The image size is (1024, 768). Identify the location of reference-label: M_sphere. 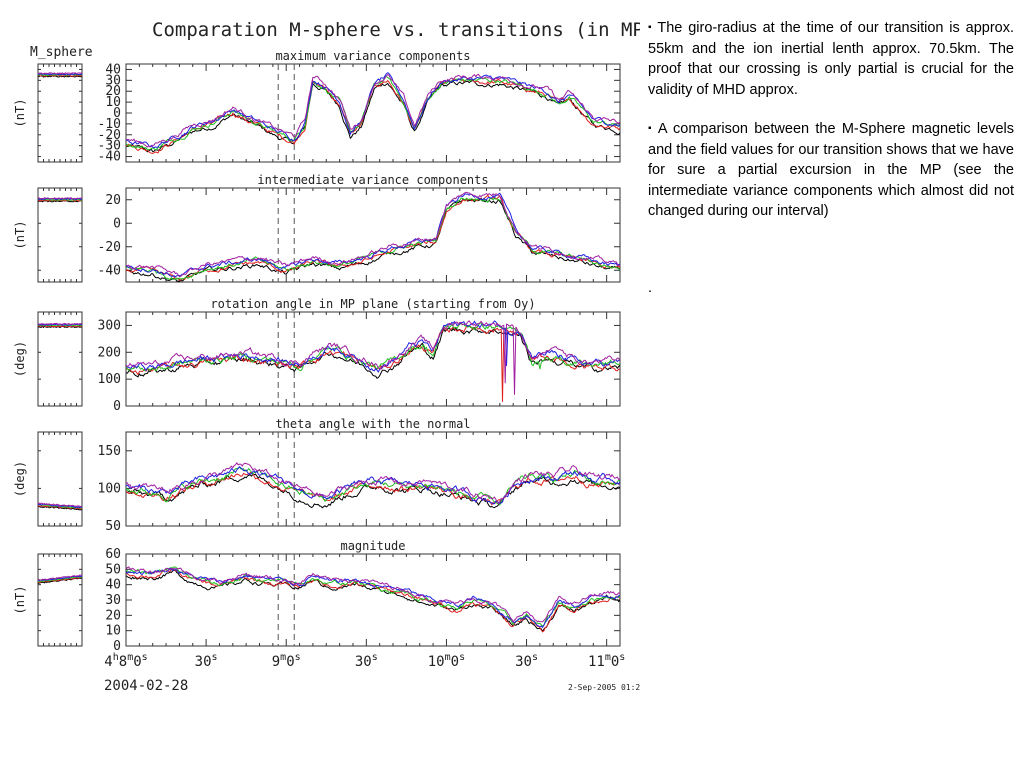
(61, 52).